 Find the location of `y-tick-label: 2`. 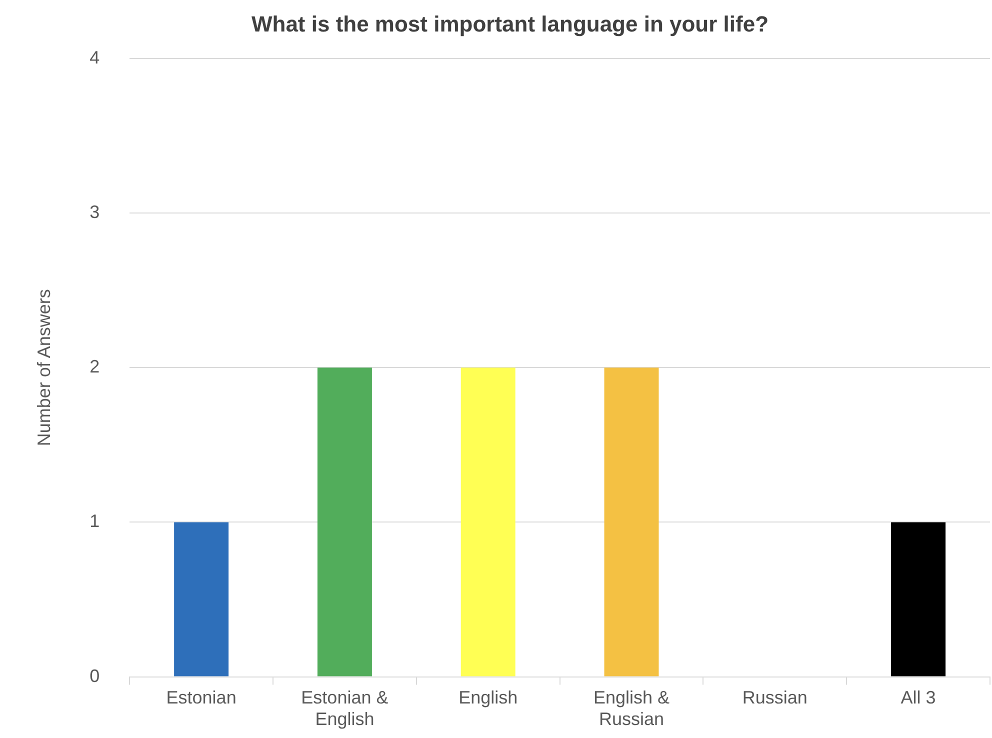

y-tick-label: 2 is located at coordinates (95, 366).